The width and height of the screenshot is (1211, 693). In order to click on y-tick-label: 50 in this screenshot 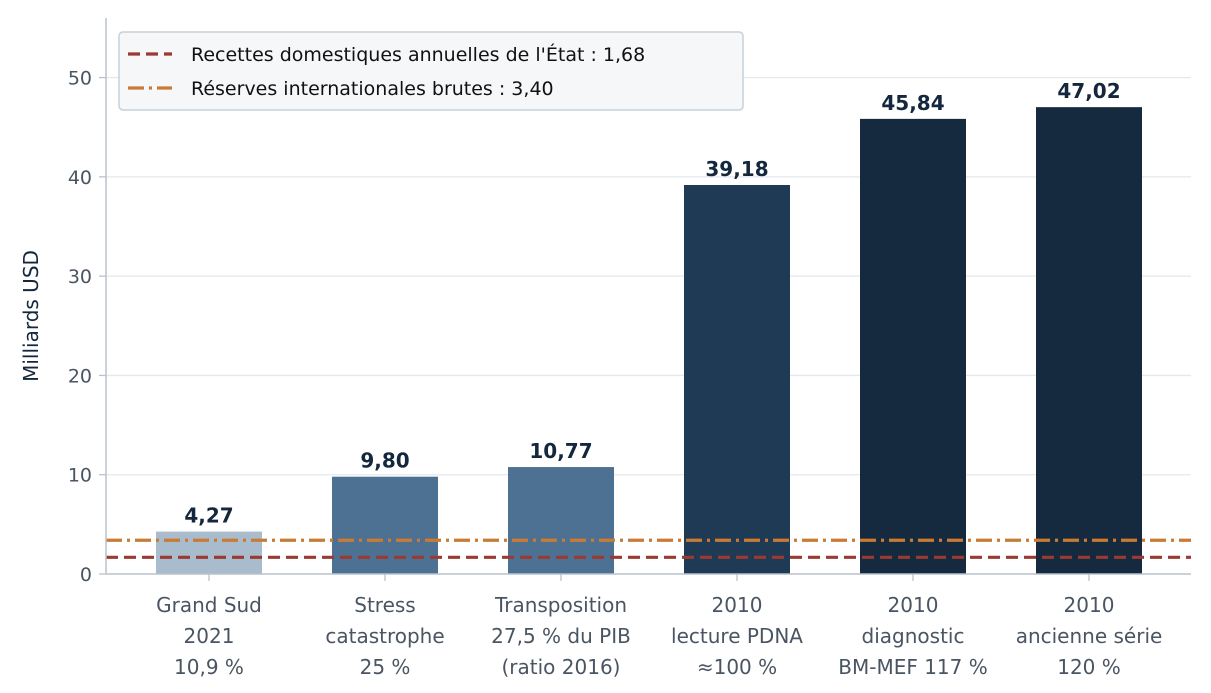, I will do `click(80, 79)`.